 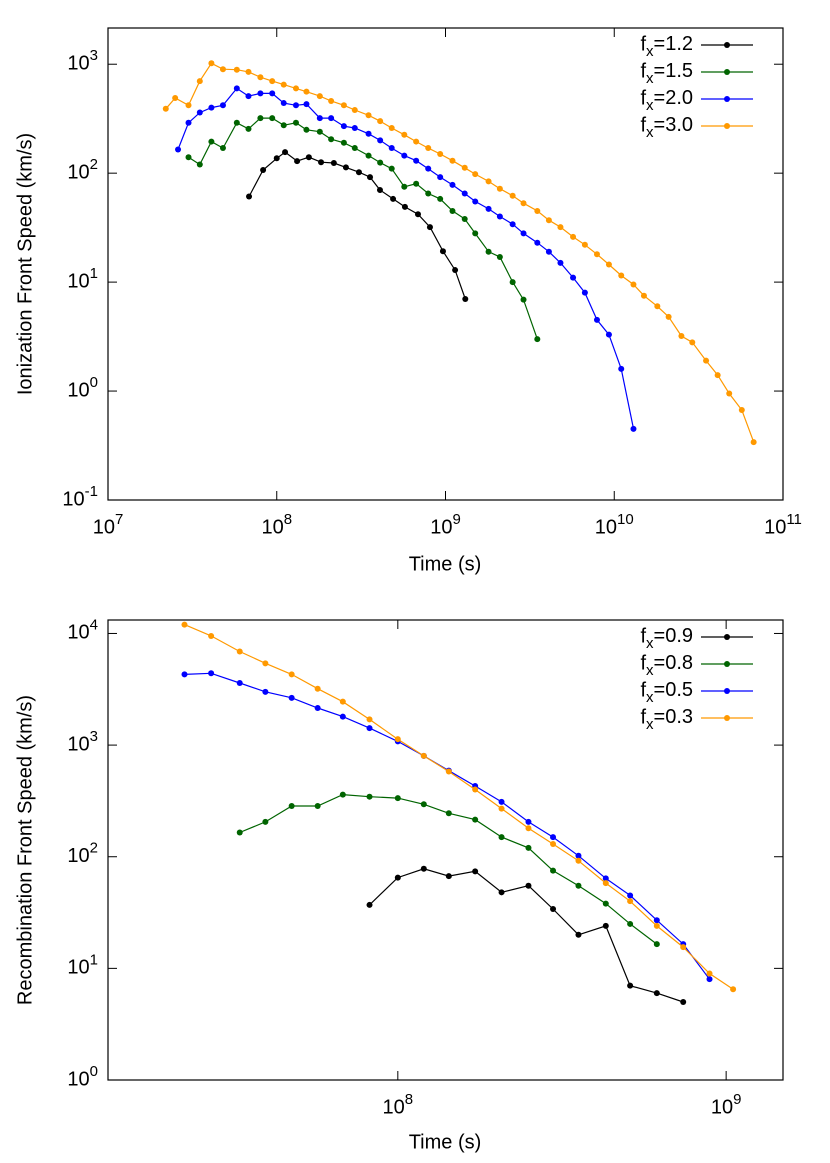 What do you see at coordinates (666, 665) in the screenshot?
I see `legend-label: fx=0.8` at bounding box center [666, 665].